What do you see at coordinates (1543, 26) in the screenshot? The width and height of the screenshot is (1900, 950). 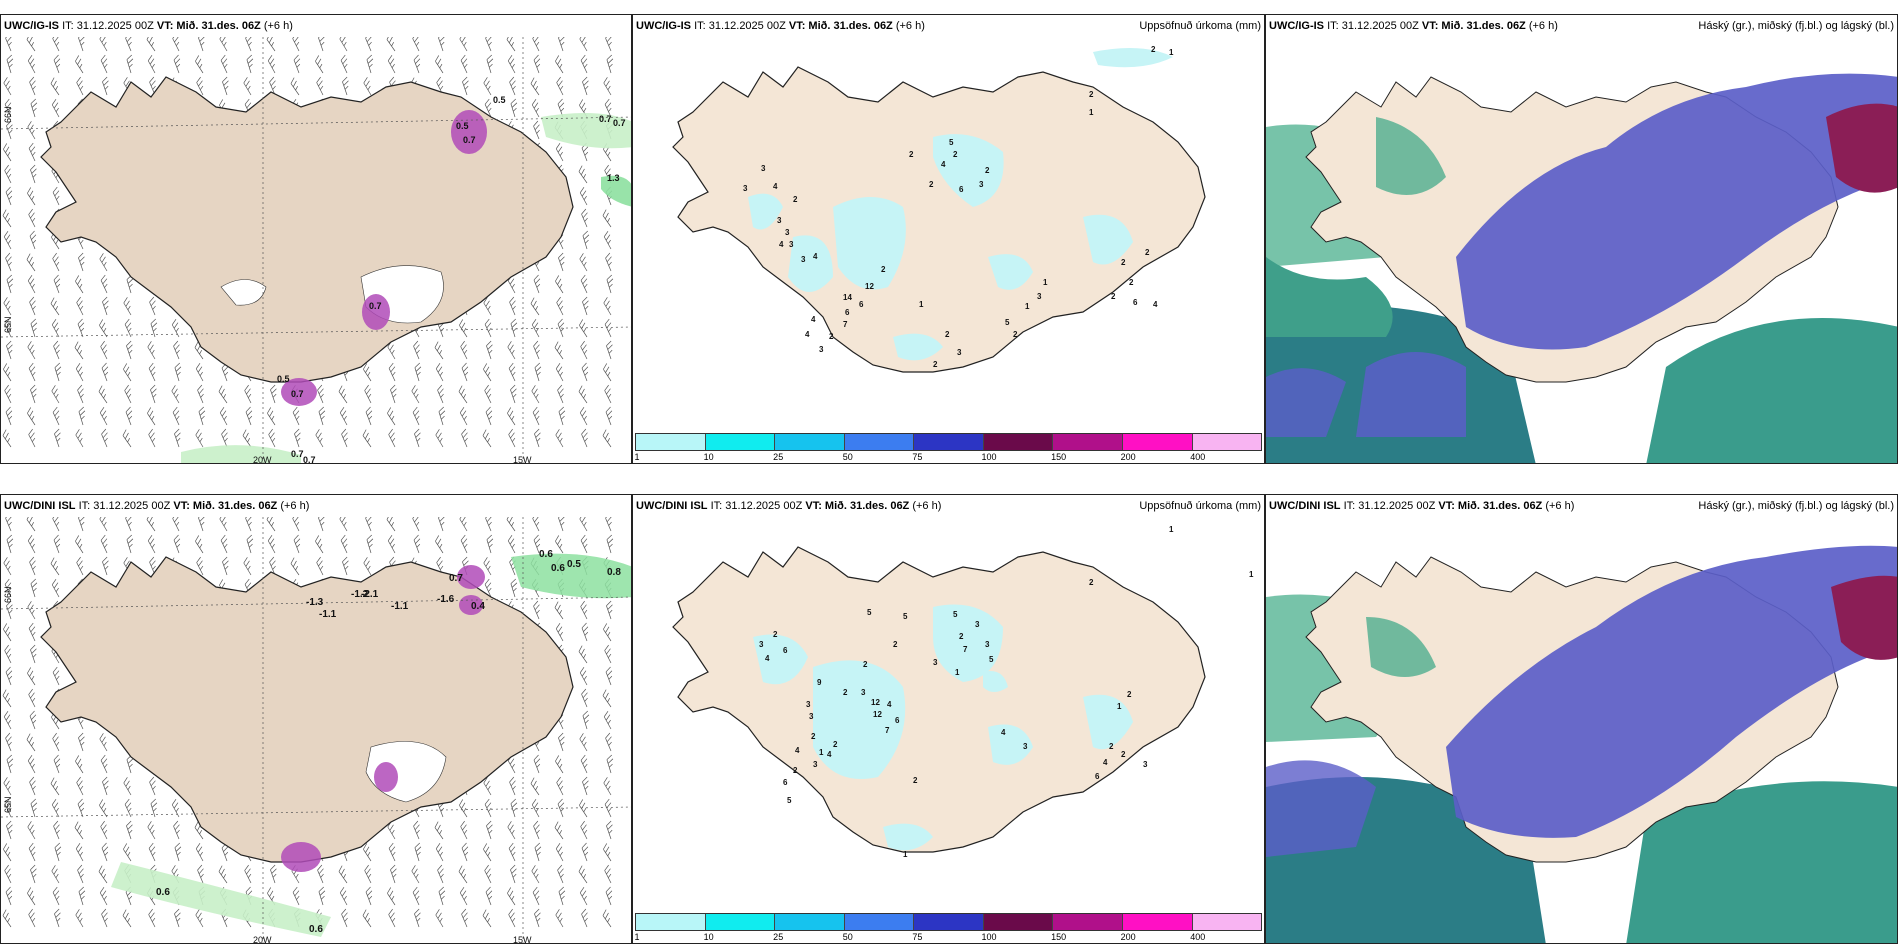 I see `lead-time: (+6 h)` at bounding box center [1543, 26].